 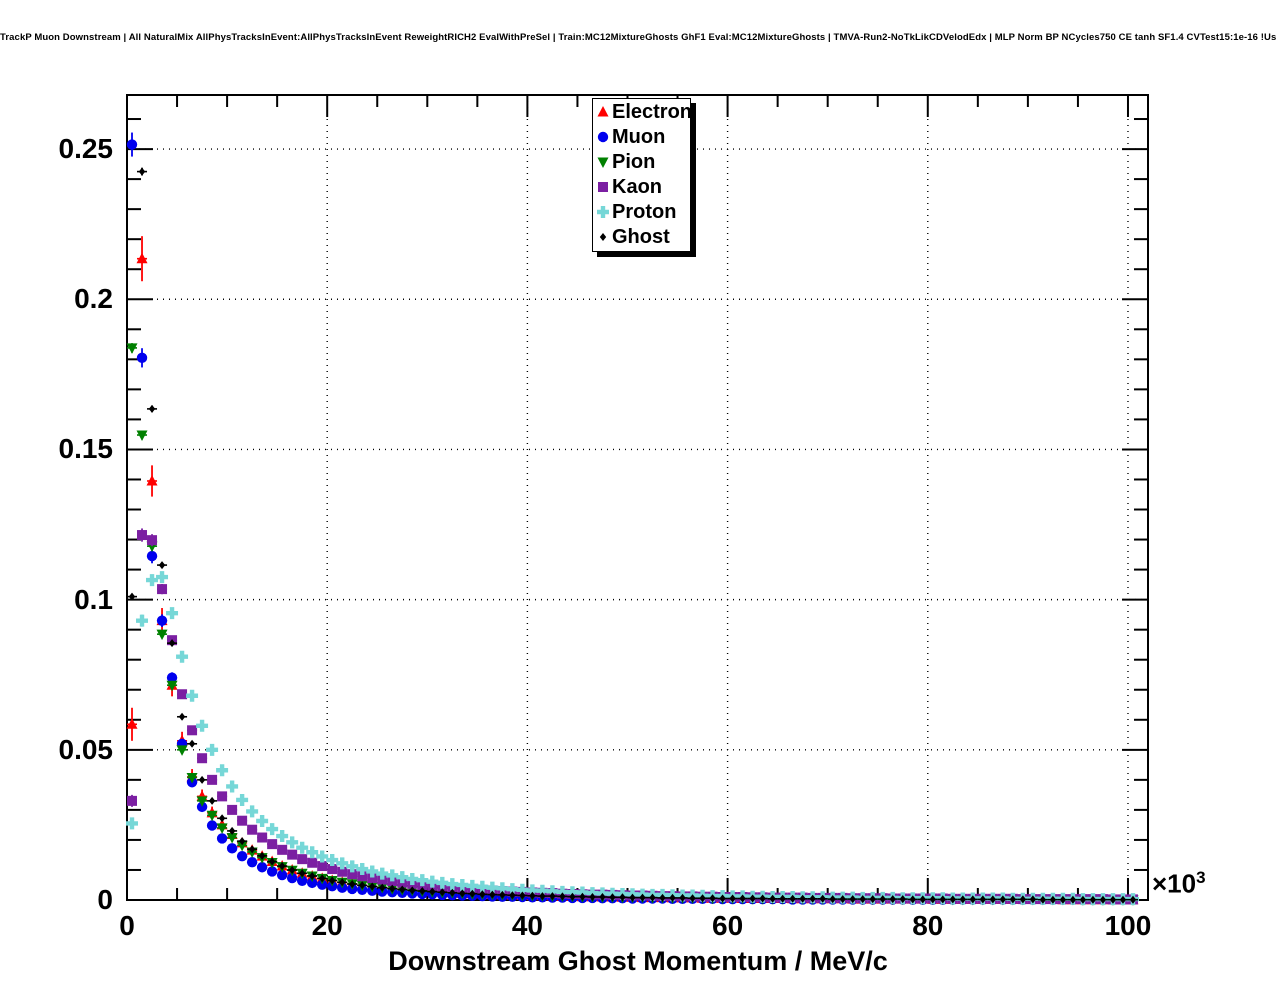 What do you see at coordinates (641, 161) in the screenshot?
I see `legend-item-pion: Pion` at bounding box center [641, 161].